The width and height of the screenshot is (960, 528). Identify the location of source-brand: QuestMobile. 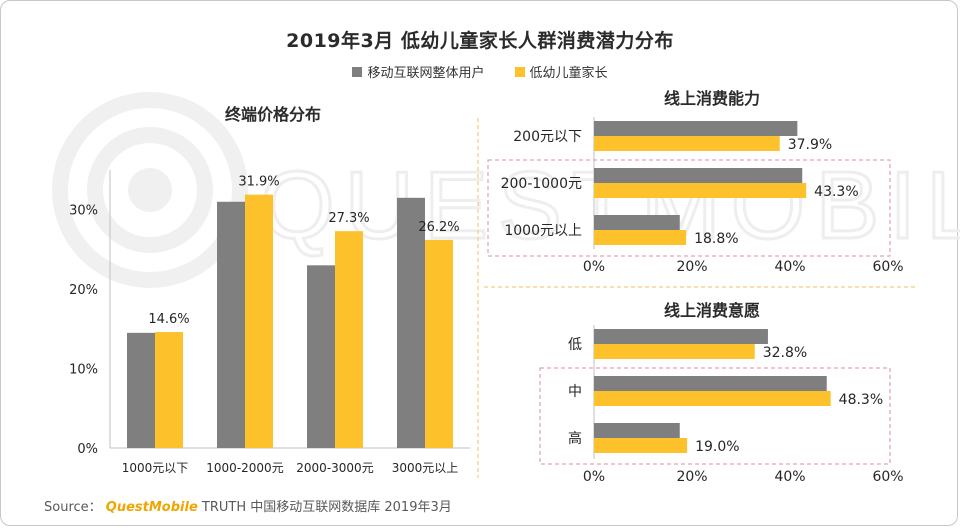
(151, 507).